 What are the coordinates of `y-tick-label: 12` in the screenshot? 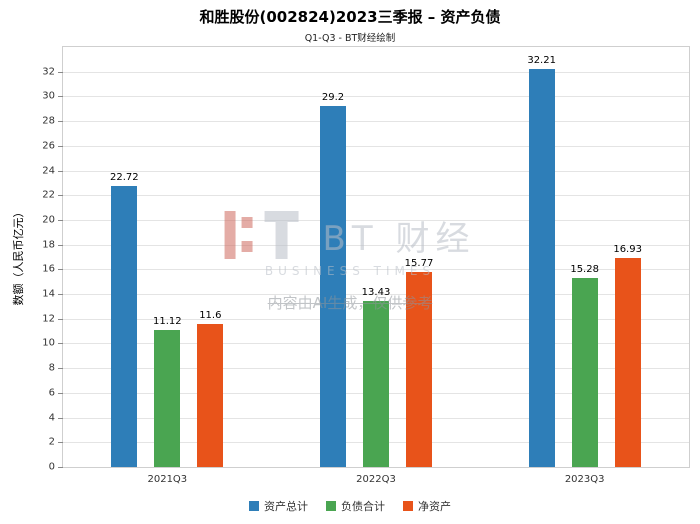 It's located at (48, 319).